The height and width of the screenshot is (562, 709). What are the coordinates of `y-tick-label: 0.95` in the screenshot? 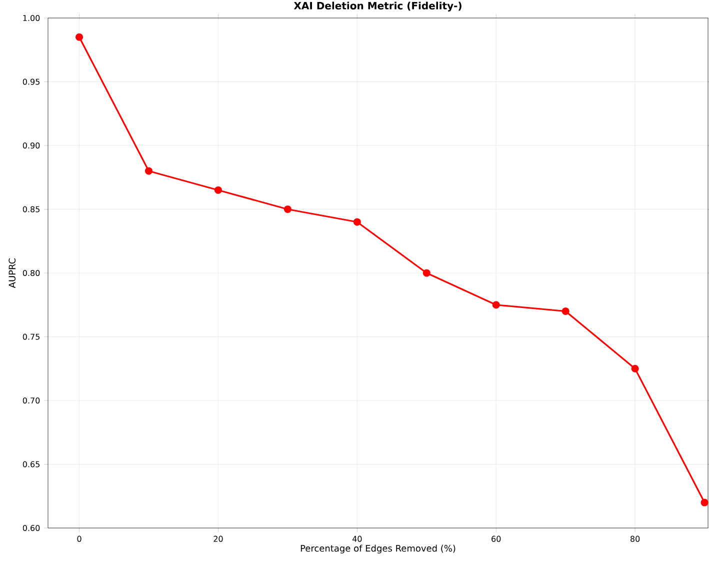 It's located at (31, 81).